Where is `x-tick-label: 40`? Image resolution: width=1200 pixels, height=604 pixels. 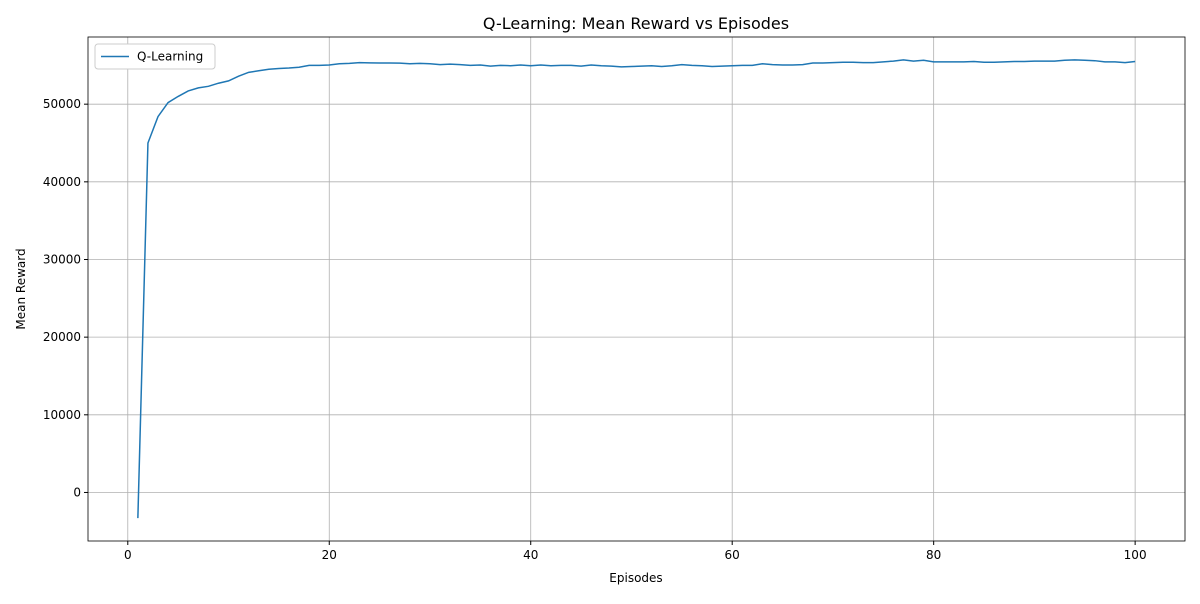
x-tick-label: 40 is located at coordinates (530, 555).